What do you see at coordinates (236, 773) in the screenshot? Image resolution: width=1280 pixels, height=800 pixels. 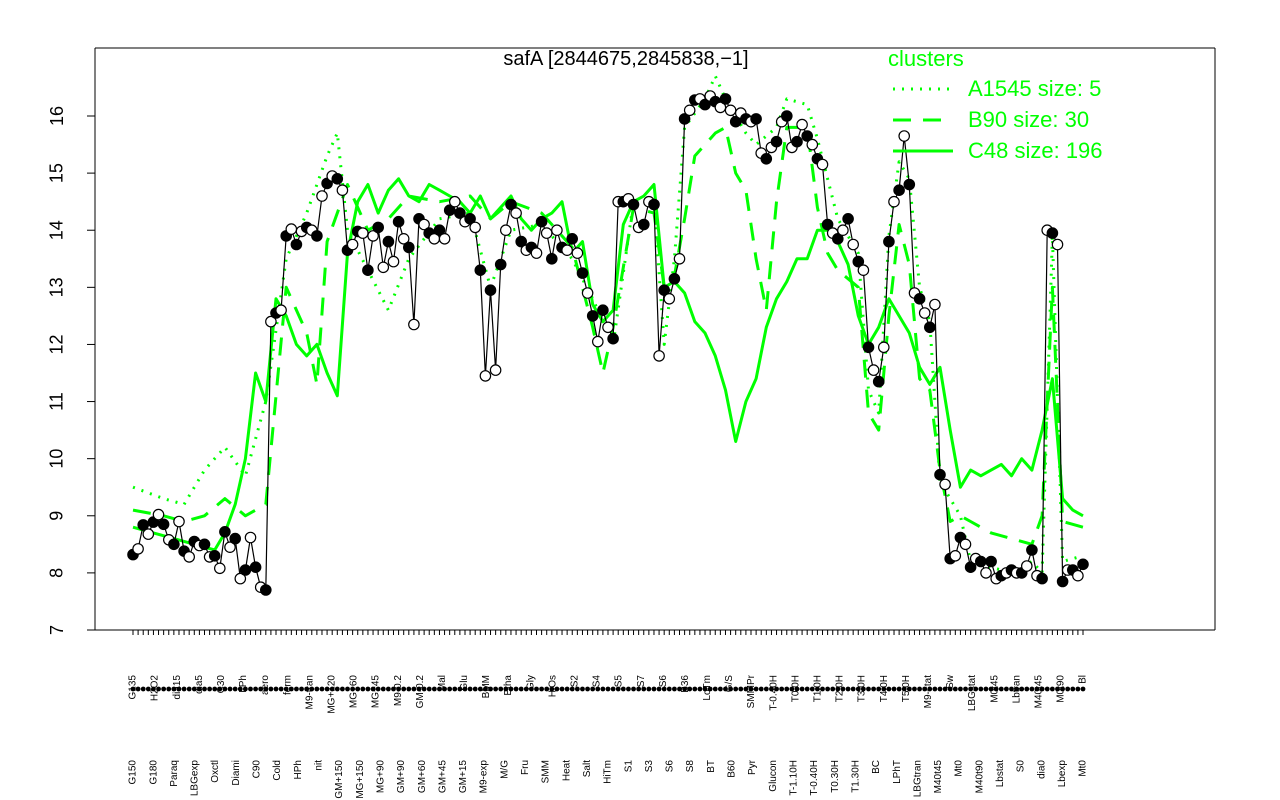 I see `x-tick-label-bottom: Diami` at bounding box center [236, 773].